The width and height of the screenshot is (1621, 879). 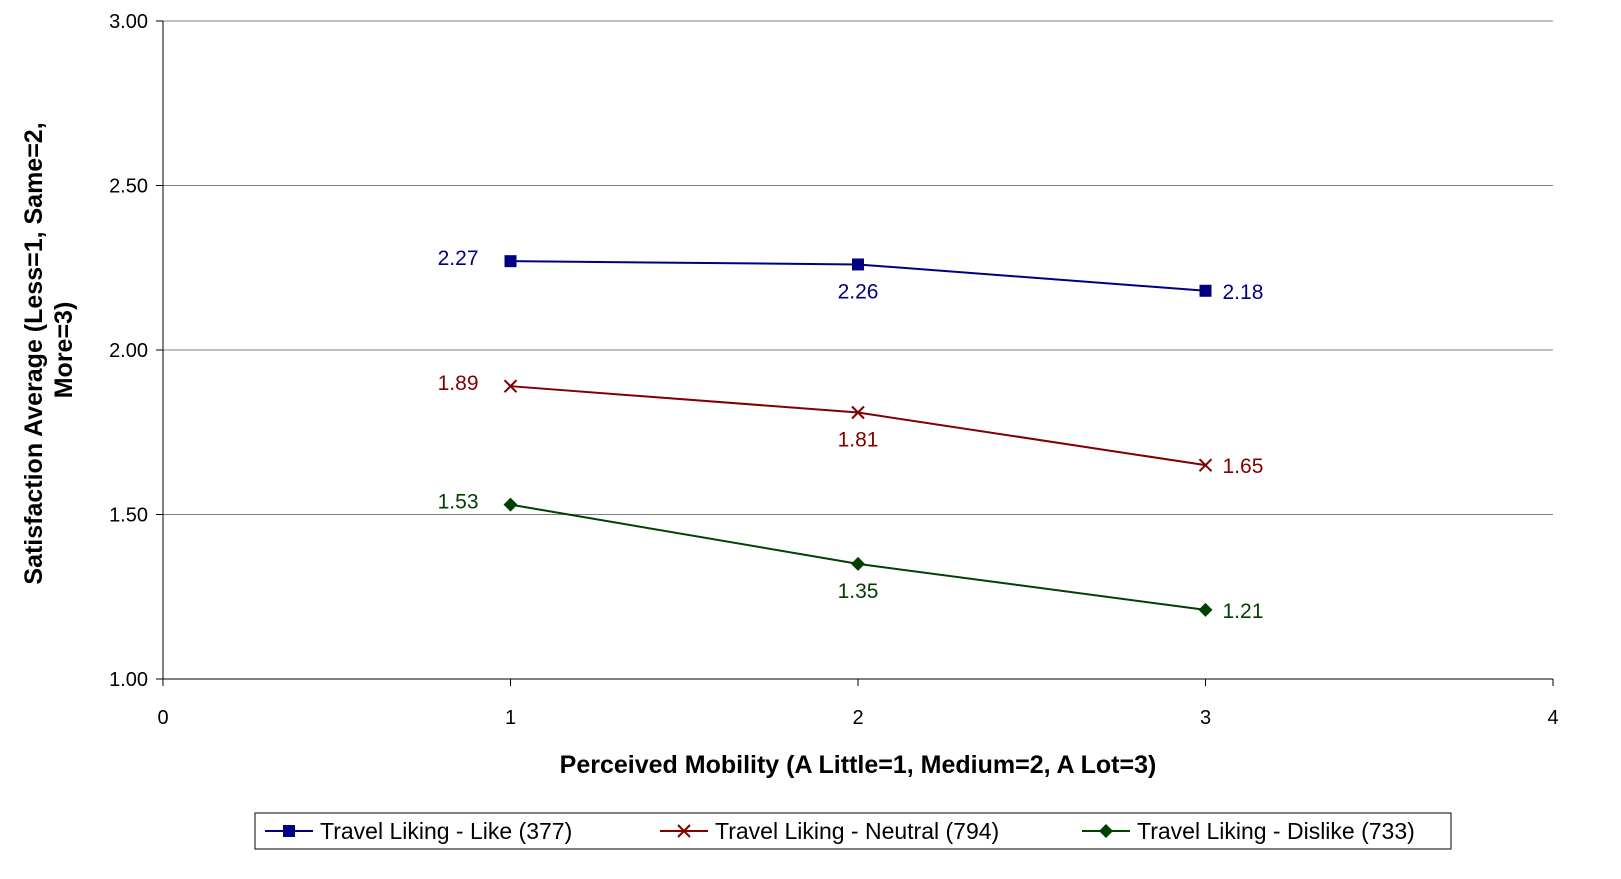 I want to click on y-axis-title-line-1: Satisfaction Average (Less=1, Same=2,, so click(x=34, y=353).